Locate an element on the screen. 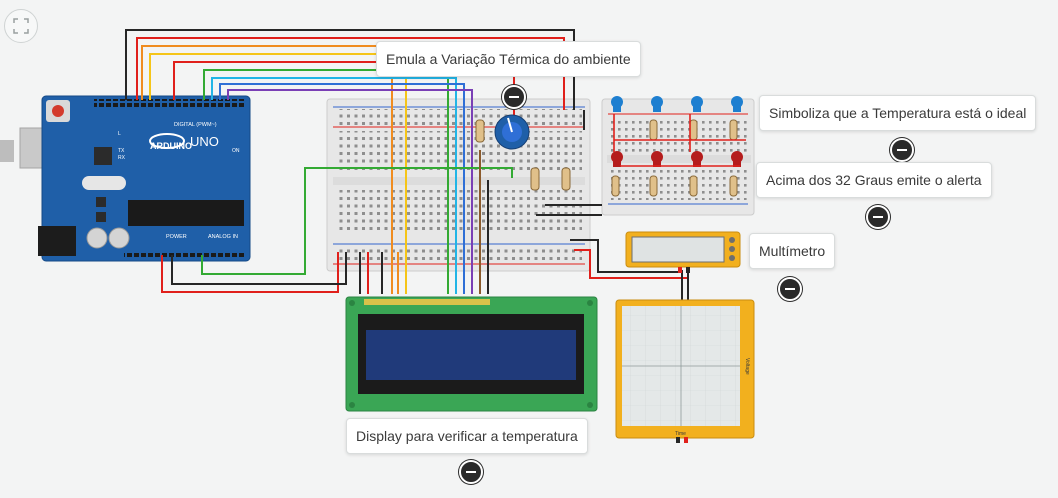 The width and height of the screenshot is (1058, 498). fit-to-view-button is located at coordinates (21, 26).